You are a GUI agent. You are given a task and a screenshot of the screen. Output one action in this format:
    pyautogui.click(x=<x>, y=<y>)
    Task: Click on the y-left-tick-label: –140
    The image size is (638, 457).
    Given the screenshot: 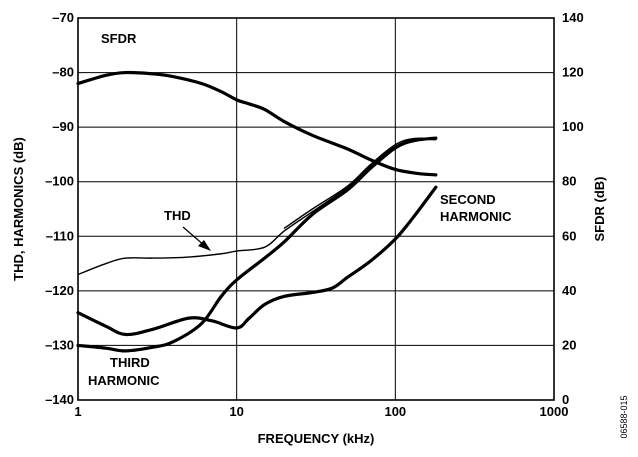 What is the action you would take?
    pyautogui.click(x=59, y=399)
    